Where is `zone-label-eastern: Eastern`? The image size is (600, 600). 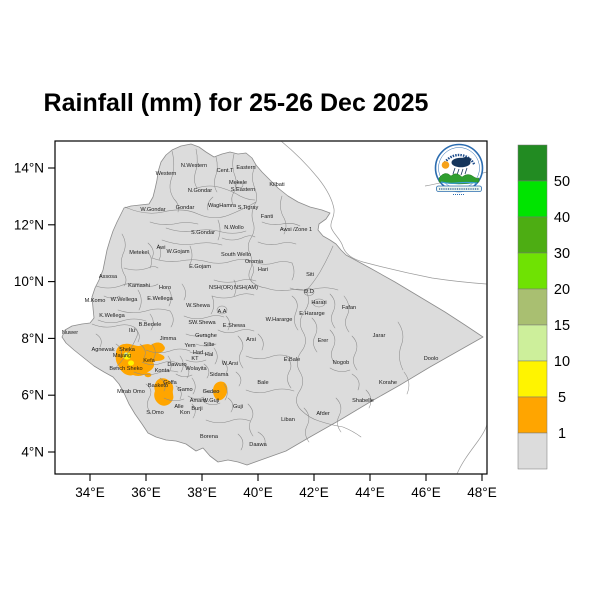 zone-label-eastern: Eastern is located at coordinates (245, 168).